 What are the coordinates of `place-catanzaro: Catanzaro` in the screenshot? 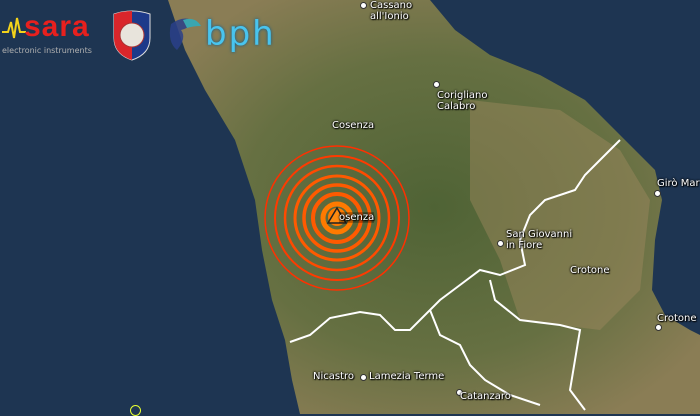 It's located at (485, 396).